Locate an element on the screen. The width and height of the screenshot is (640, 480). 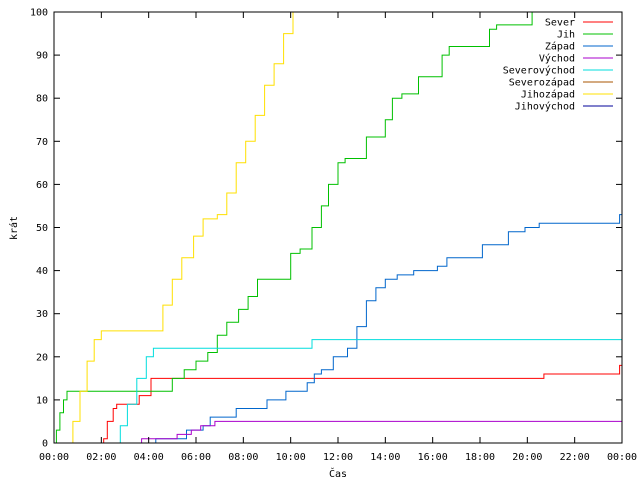
x-tick-label: 08:00 is located at coordinates (243, 457).